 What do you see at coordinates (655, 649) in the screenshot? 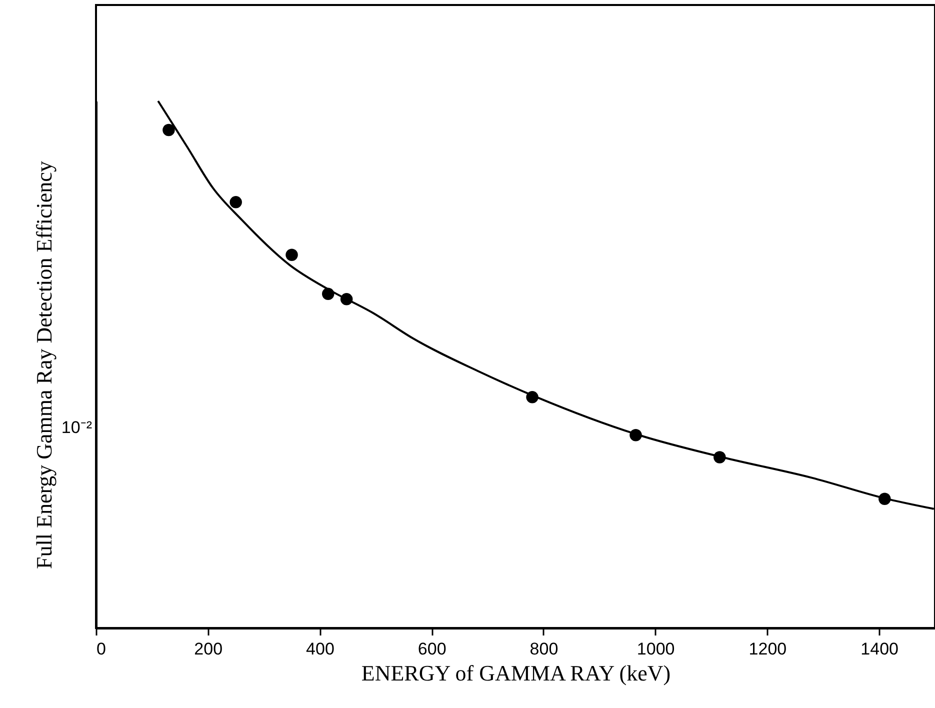
I see `x-tick-label: 1000` at bounding box center [655, 649].